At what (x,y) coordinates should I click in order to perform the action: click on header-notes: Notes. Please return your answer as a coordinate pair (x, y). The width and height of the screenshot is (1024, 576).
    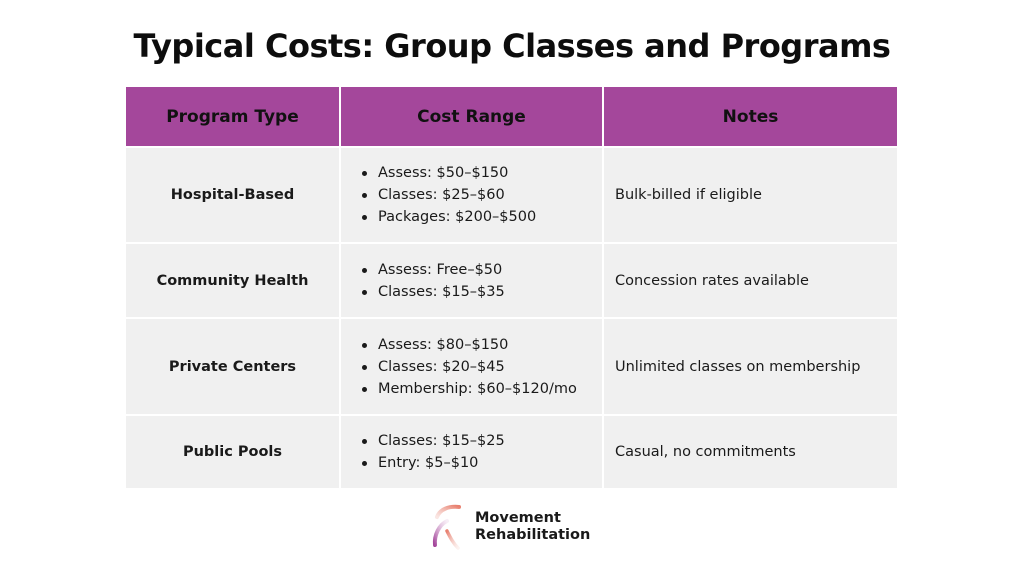
    Looking at the image, I should click on (750, 116).